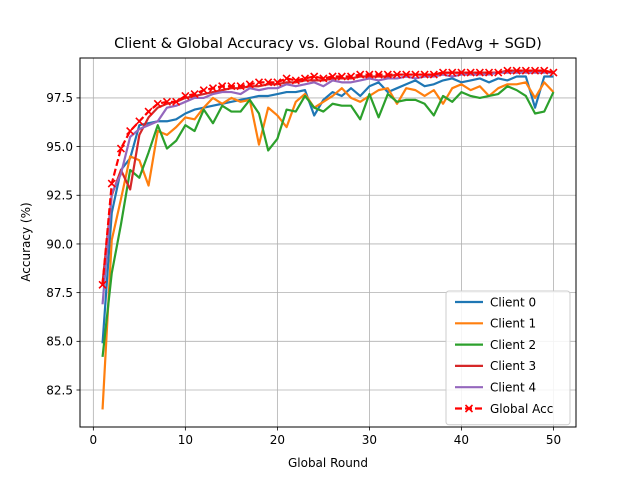 This screenshot has width=640, height=480. I want to click on x-tick-label: 10, so click(185, 440).